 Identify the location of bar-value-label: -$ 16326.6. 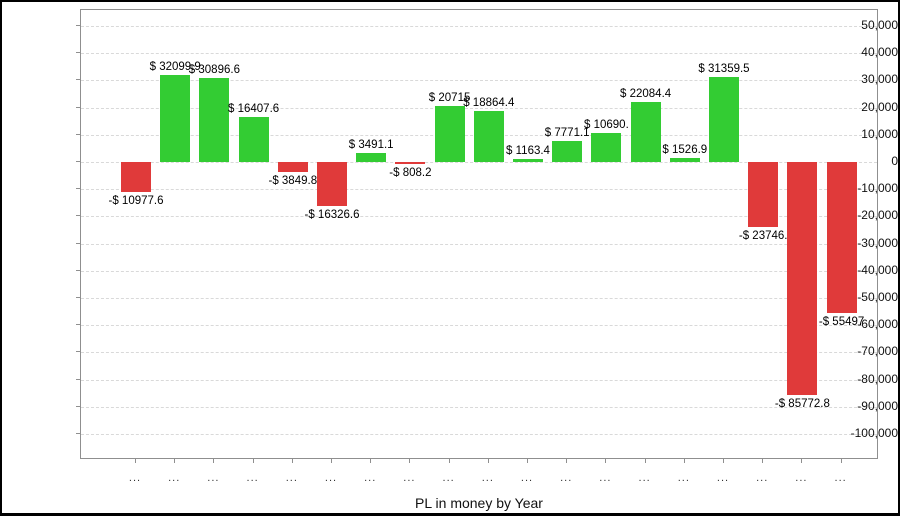
(332, 215).